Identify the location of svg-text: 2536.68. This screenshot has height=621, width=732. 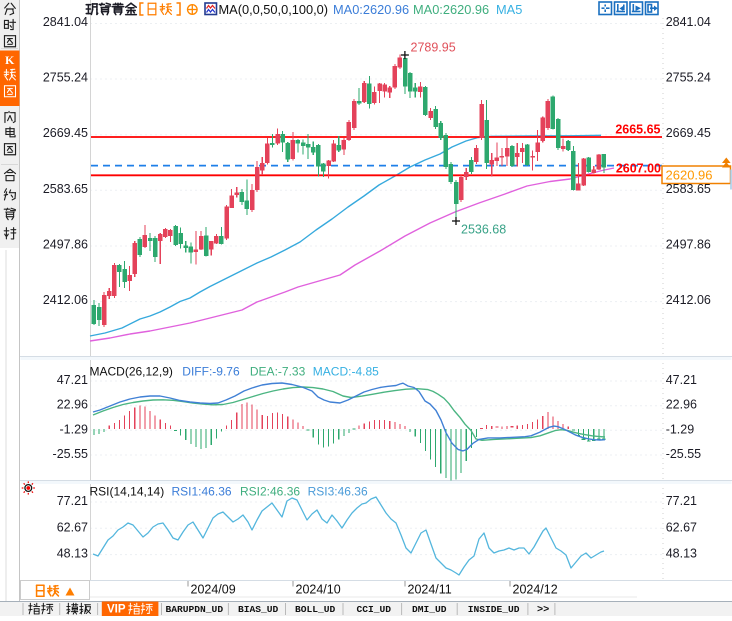
(483, 230).